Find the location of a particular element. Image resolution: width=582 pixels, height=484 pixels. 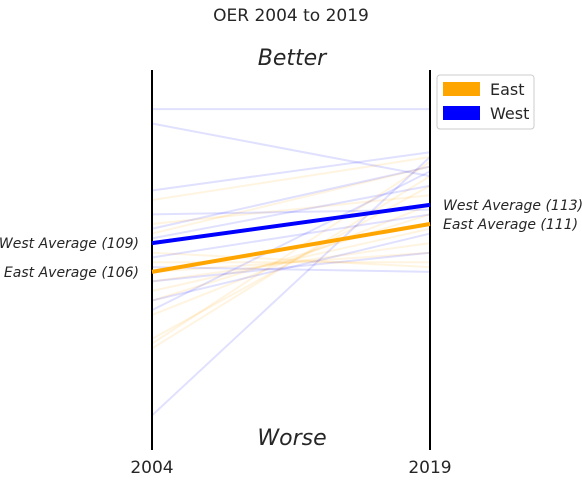

better-label: Better is located at coordinates (293, 58).